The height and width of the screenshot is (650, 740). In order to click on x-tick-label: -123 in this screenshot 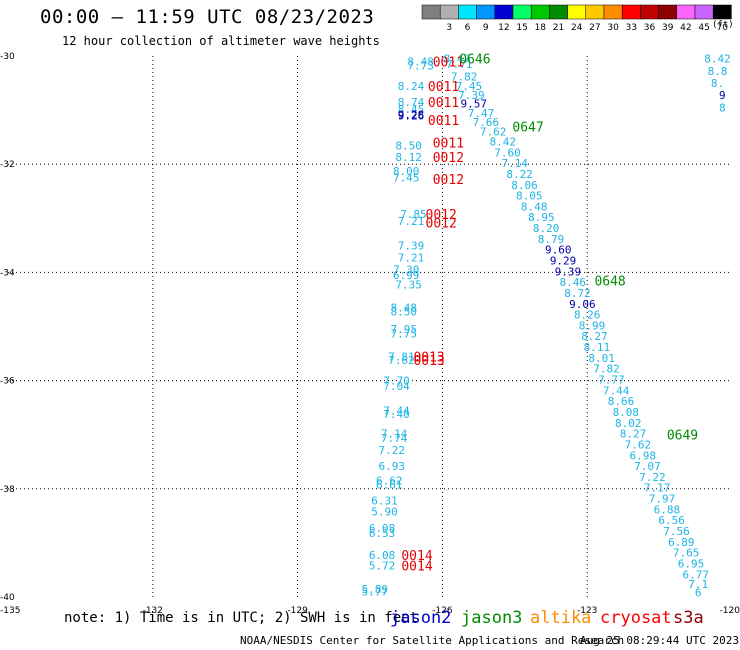, I will do `click(587, 611)`.